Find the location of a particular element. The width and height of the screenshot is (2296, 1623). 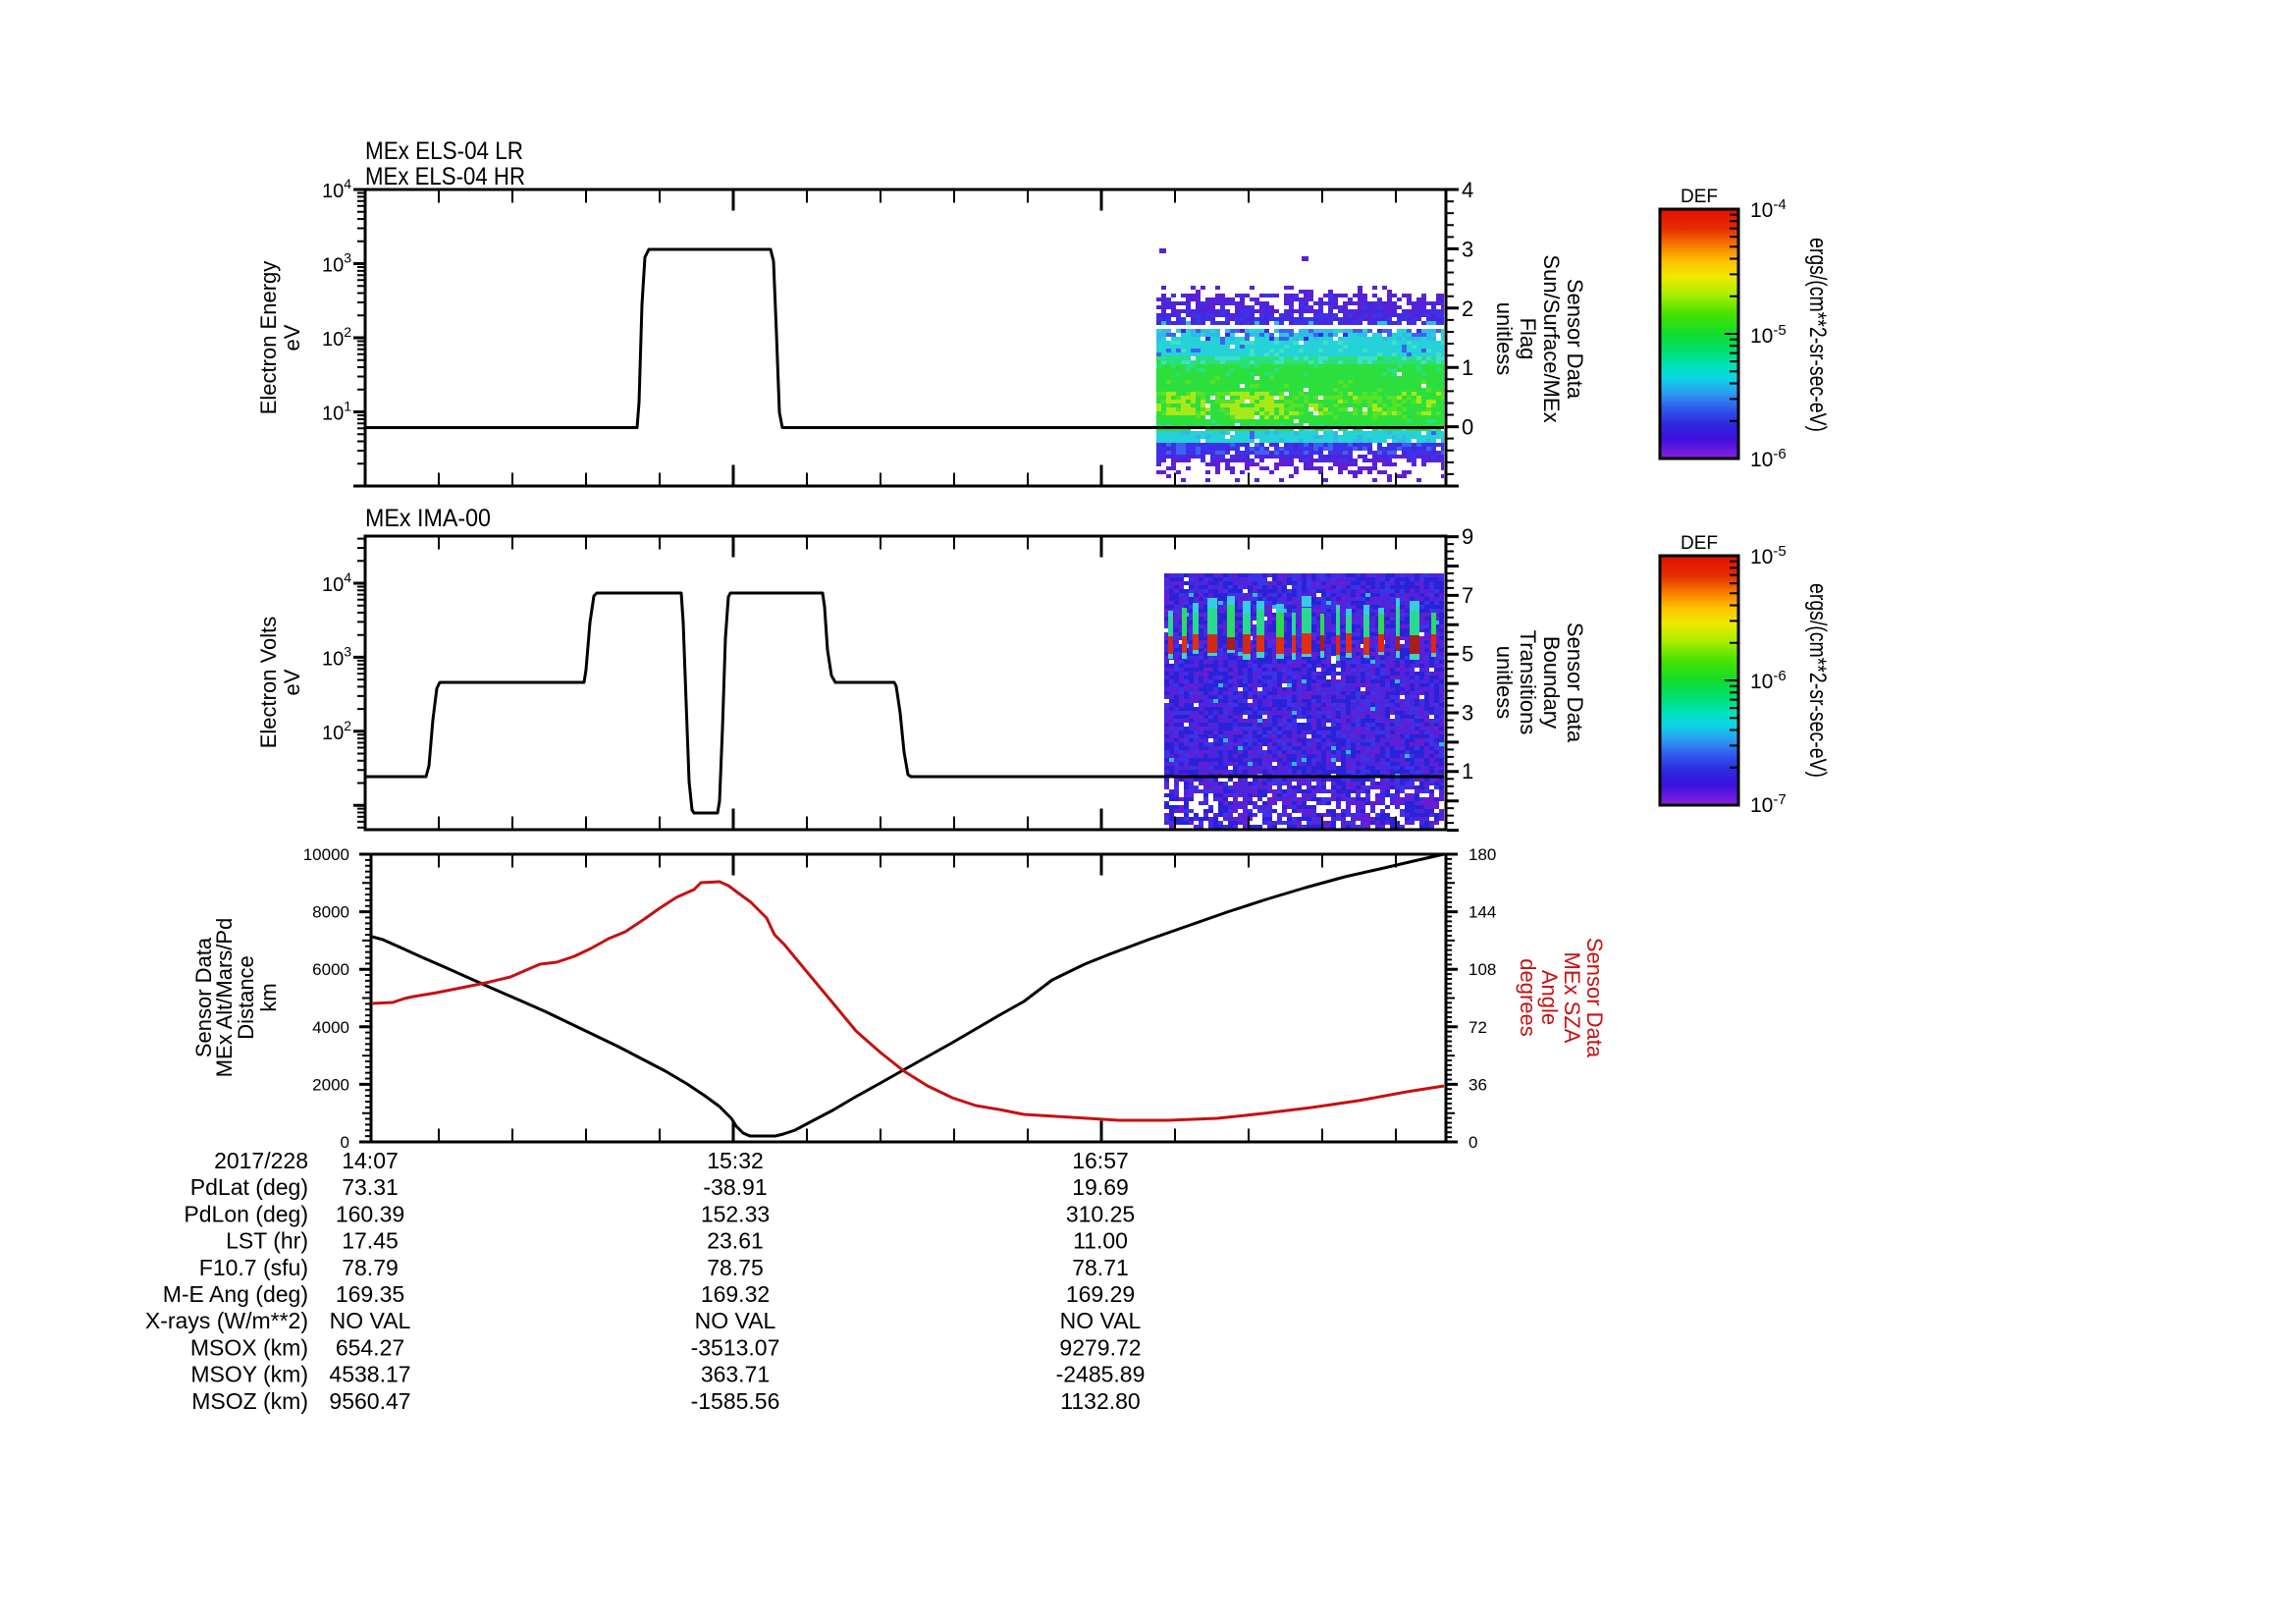

svg-text: 9 is located at coordinates (1467, 537).